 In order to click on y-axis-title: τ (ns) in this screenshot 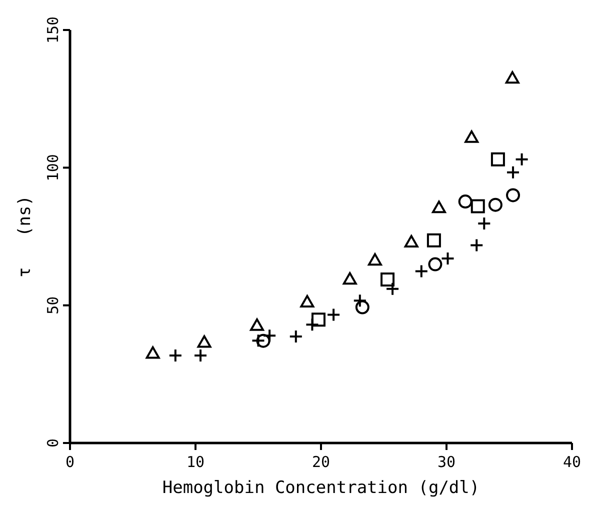, I will do `click(25, 237)`.